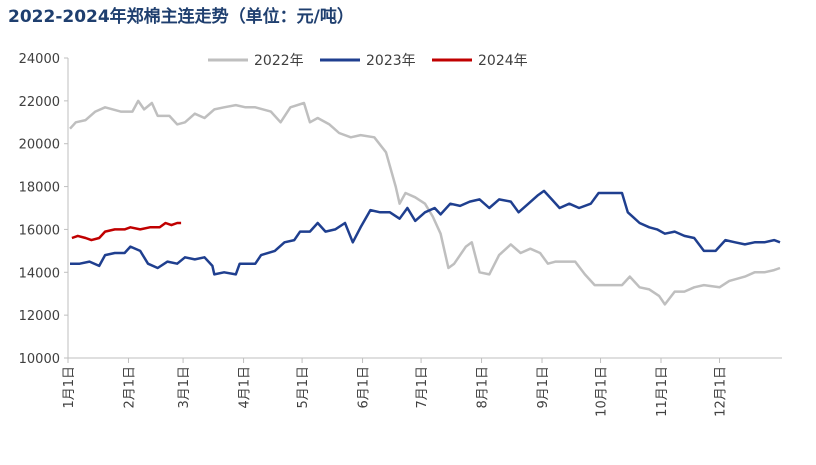  Describe the element at coordinates (422, 387) in the screenshot. I see `x-tick-label: 7月1日` at that location.